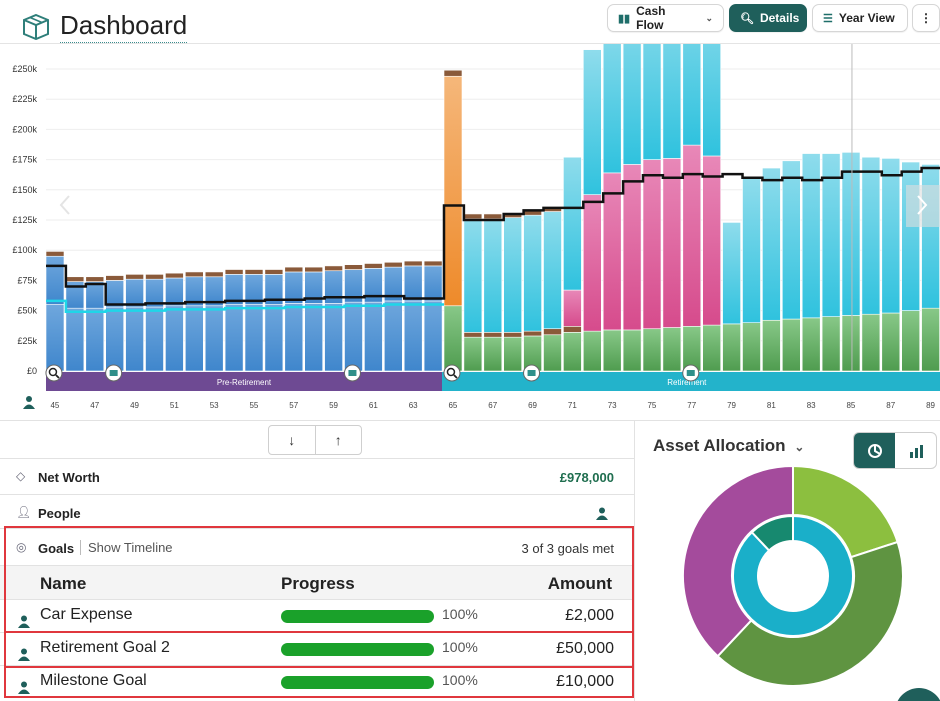 This screenshot has width=940, height=701. What do you see at coordinates (317, 681) in the screenshot?
I see `goal-row: Milestone Goal 100% £10,000` at bounding box center [317, 681].